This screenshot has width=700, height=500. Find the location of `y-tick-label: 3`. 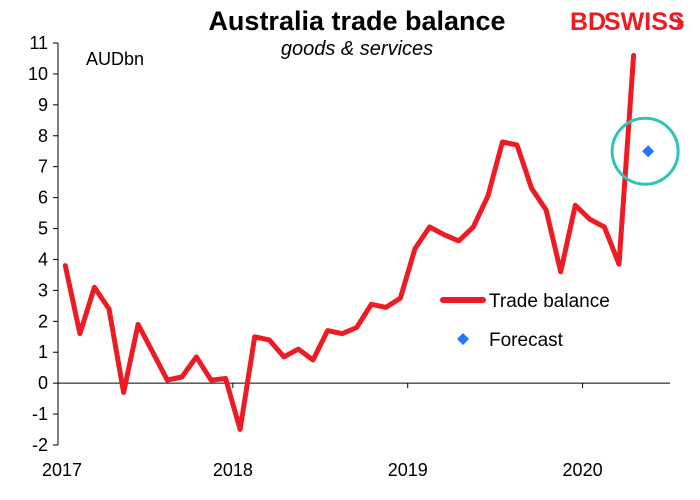

y-tick-label: 3 is located at coordinates (43, 290).